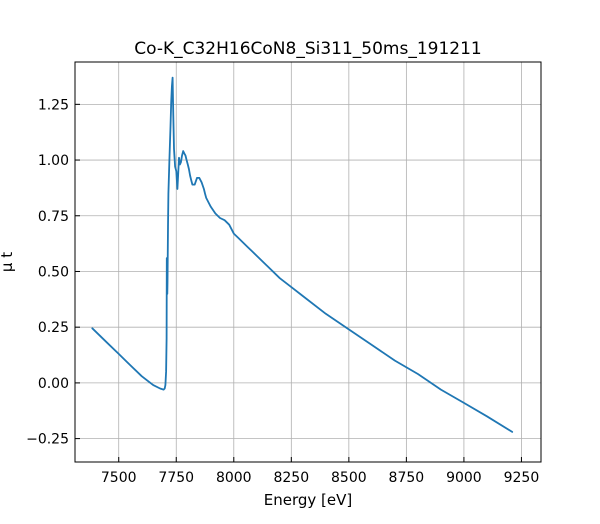 The image size is (600, 524). Describe the element at coordinates (53, 217) in the screenshot. I see `y-tick-label: 0.75` at that location.